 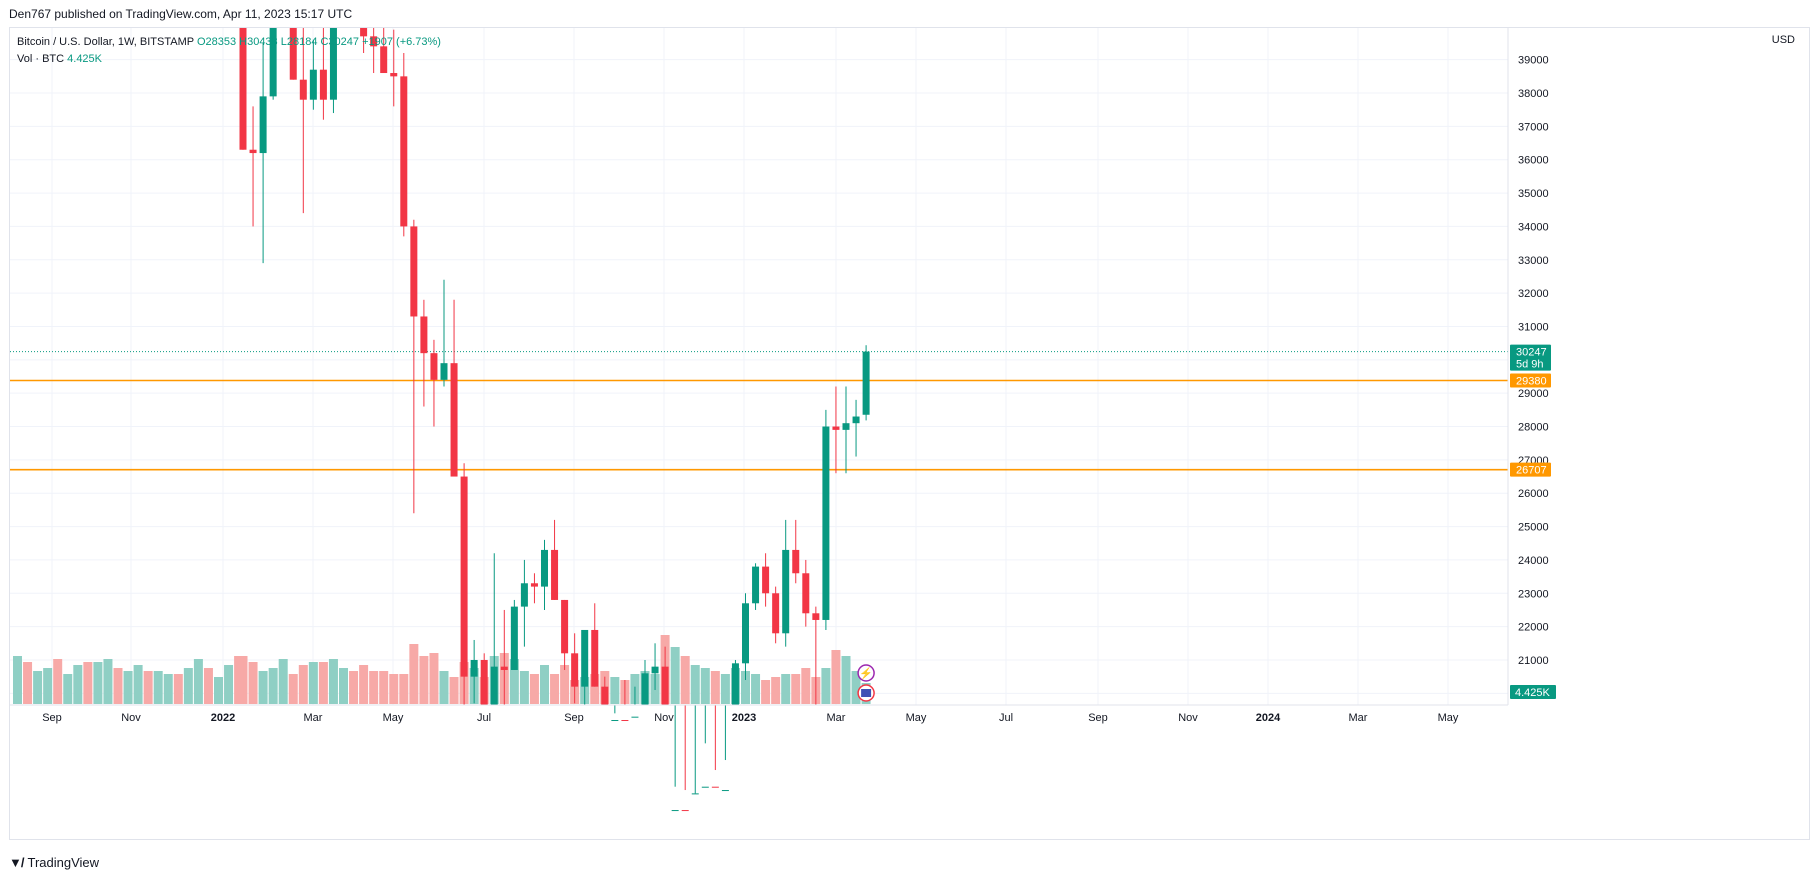 I want to click on tradingview-logo-icon: ▼/, so click(x=17, y=862).